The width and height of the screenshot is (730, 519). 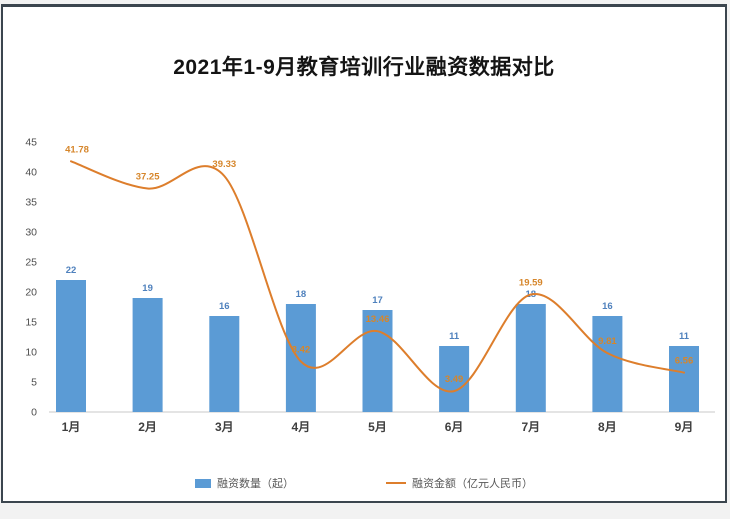 I want to click on bar-value-label: 19, so click(x=147, y=288).